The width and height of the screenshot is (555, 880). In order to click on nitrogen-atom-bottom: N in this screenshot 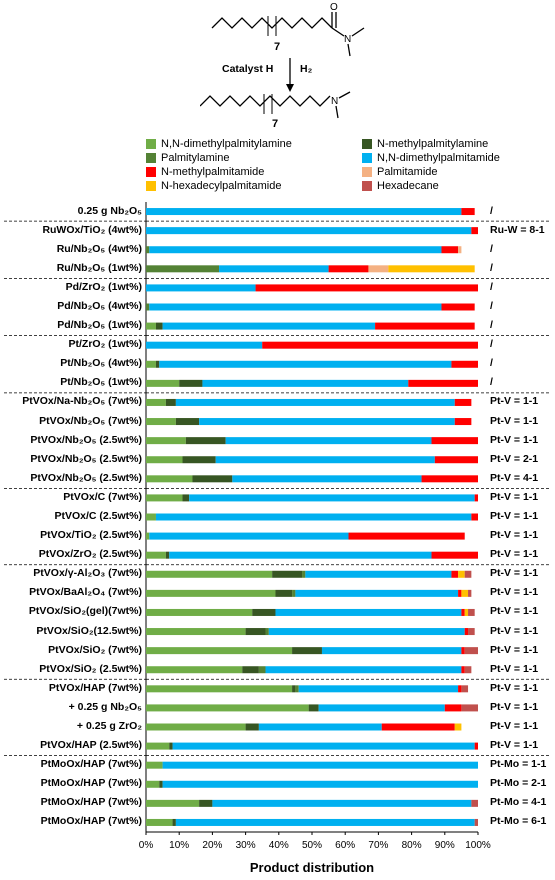, I will do `click(334, 101)`.